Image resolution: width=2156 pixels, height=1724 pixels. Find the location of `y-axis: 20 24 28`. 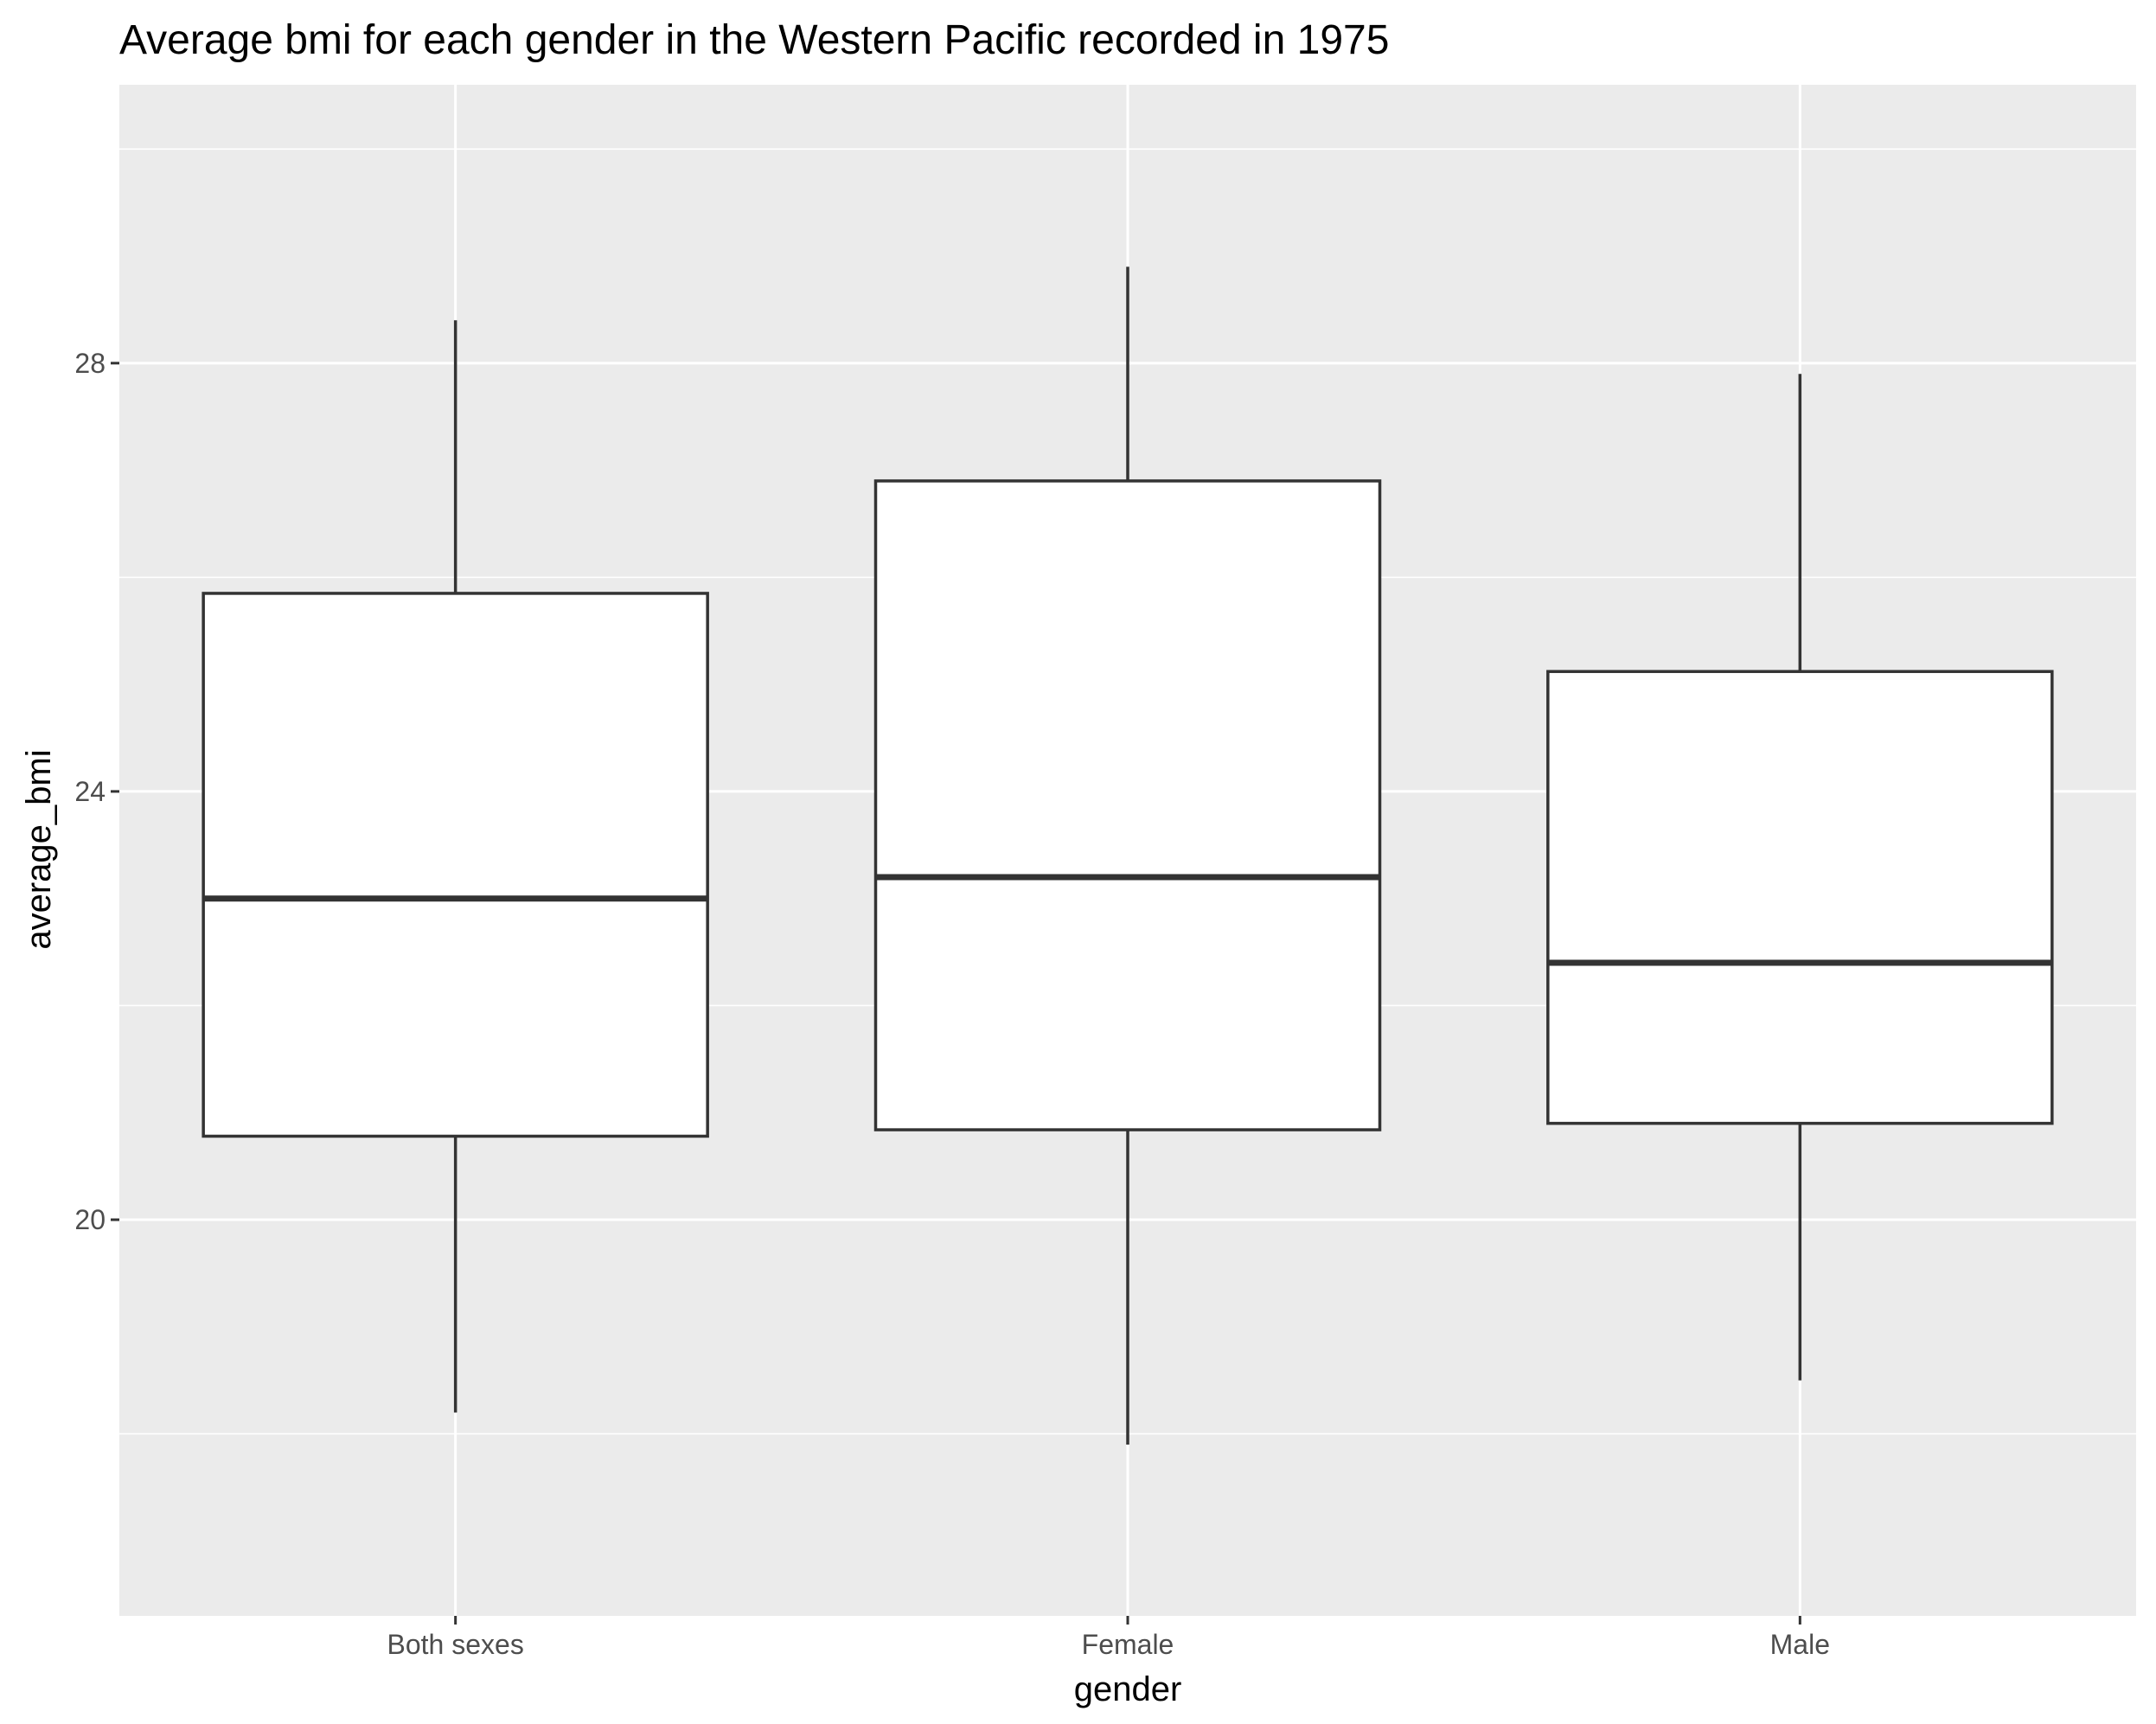

y-axis: 20 24 28 is located at coordinates (97, 791).